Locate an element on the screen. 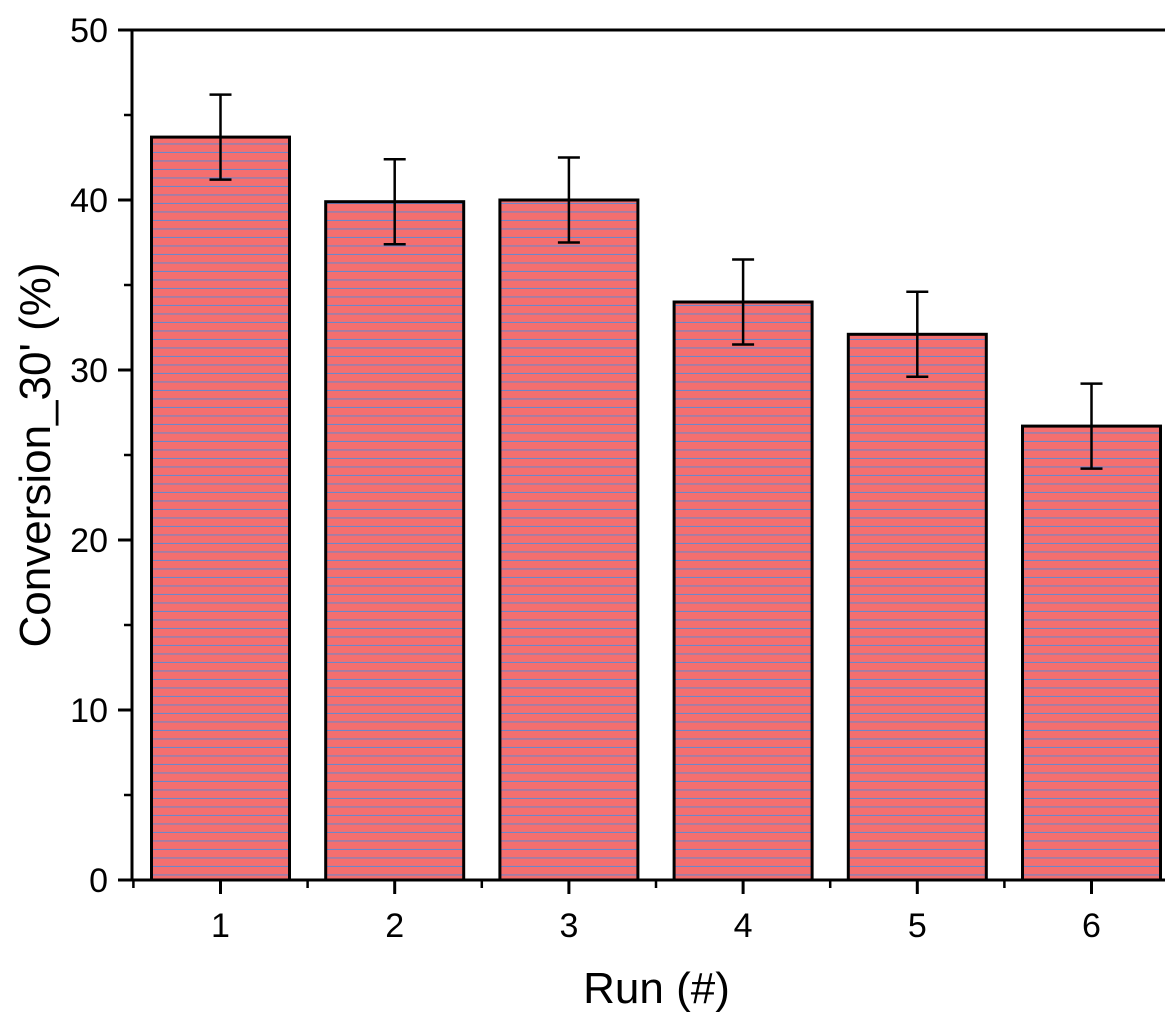 This screenshot has height=1014, width=1171. x-tick-label: 3 is located at coordinates (568, 926).